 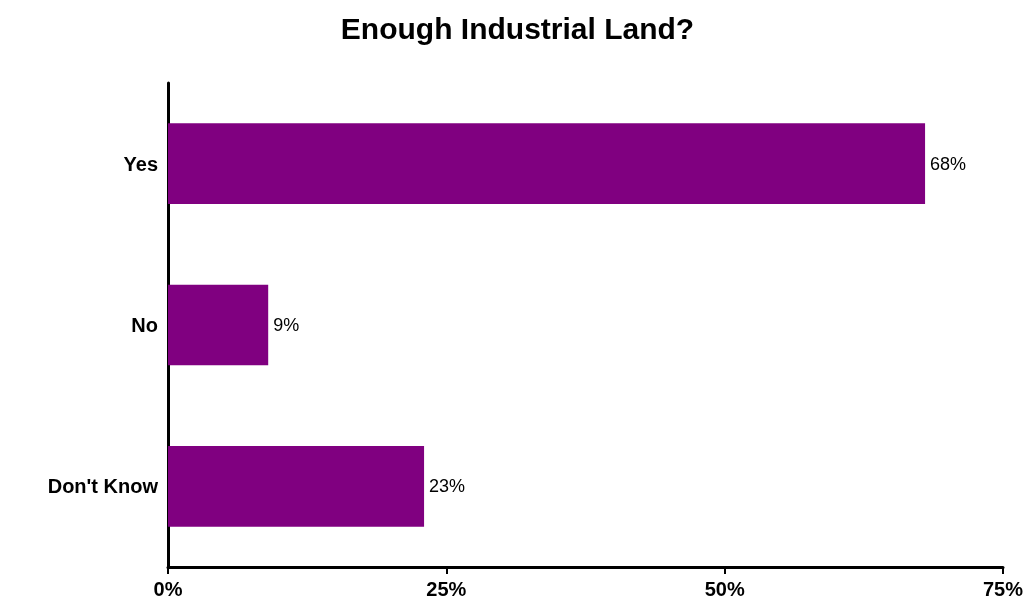 I want to click on data-label: 68%, so click(x=948, y=163).